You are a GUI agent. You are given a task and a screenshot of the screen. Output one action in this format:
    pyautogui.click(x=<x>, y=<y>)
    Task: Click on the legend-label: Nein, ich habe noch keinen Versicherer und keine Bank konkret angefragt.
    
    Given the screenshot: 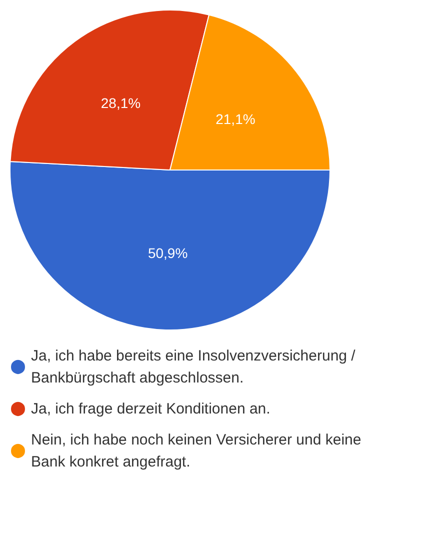 What is the action you would take?
    pyautogui.click(x=198, y=451)
    